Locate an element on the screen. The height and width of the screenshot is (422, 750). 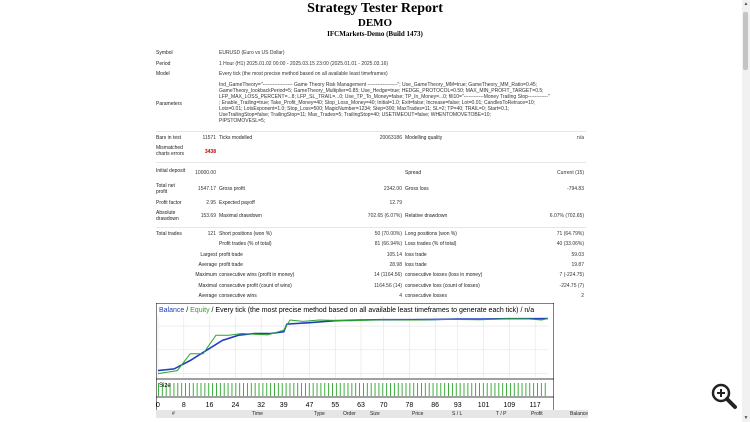
x-tick-label: 86 is located at coordinates (435, 405).